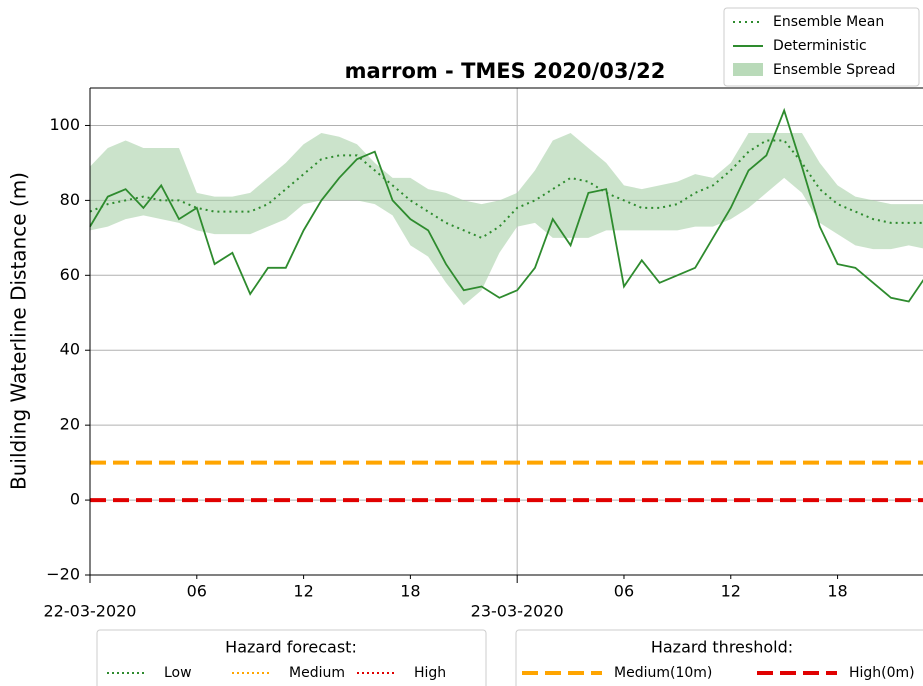 This screenshot has height=686, width=923. What do you see at coordinates (748, 69) in the screenshot?
I see `legend-swatch` at bounding box center [748, 69].